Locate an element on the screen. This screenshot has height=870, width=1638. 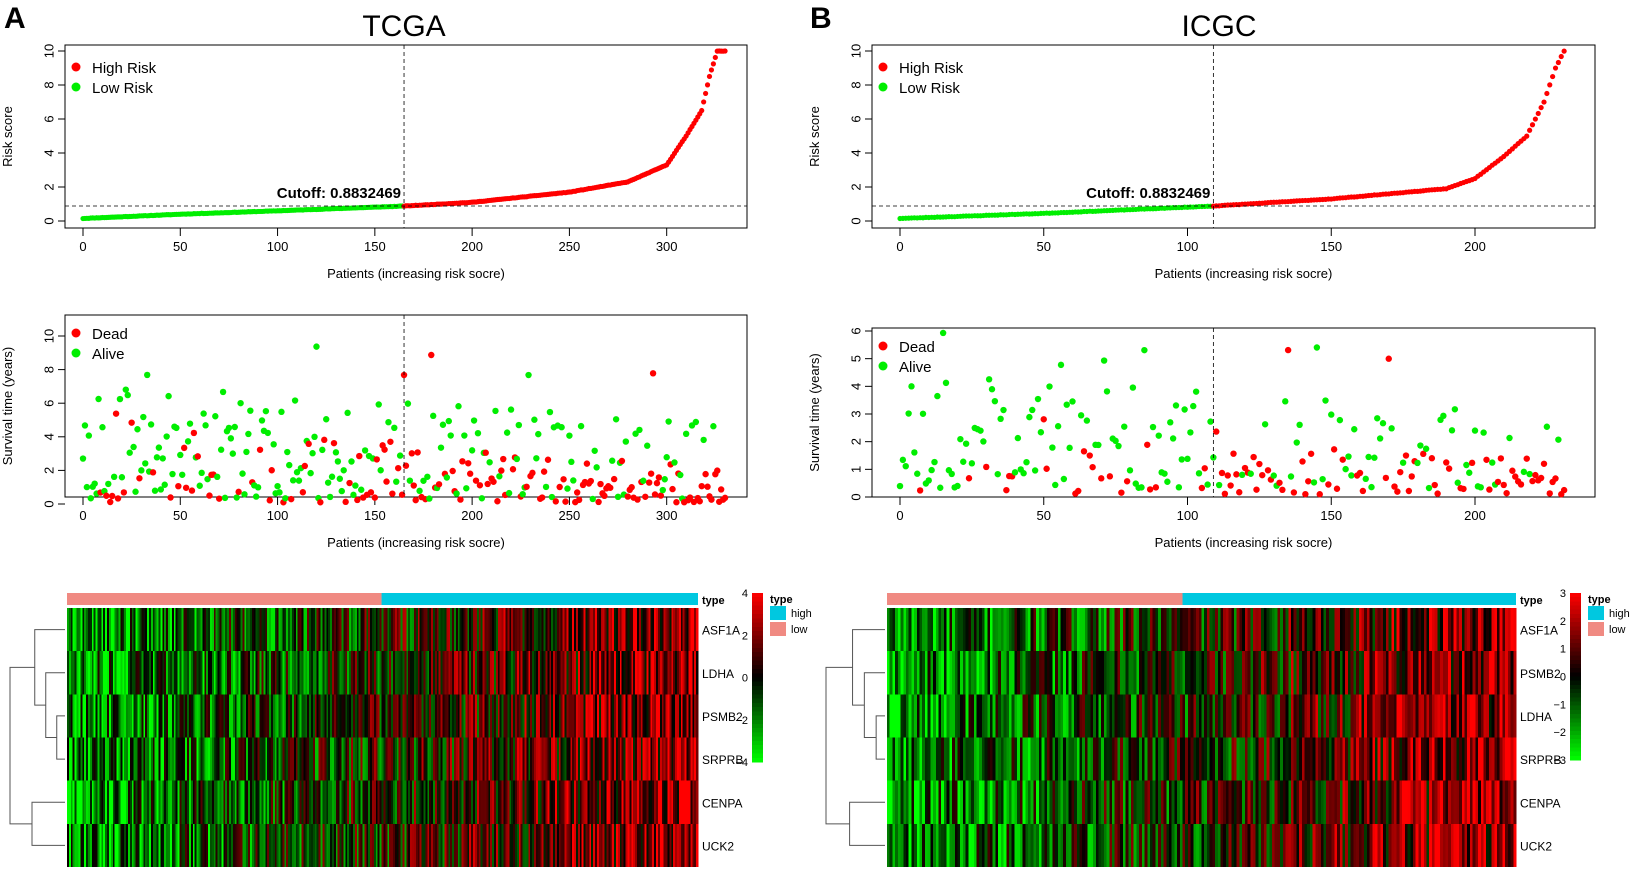
dead-point is located at coordinates (657, 483).